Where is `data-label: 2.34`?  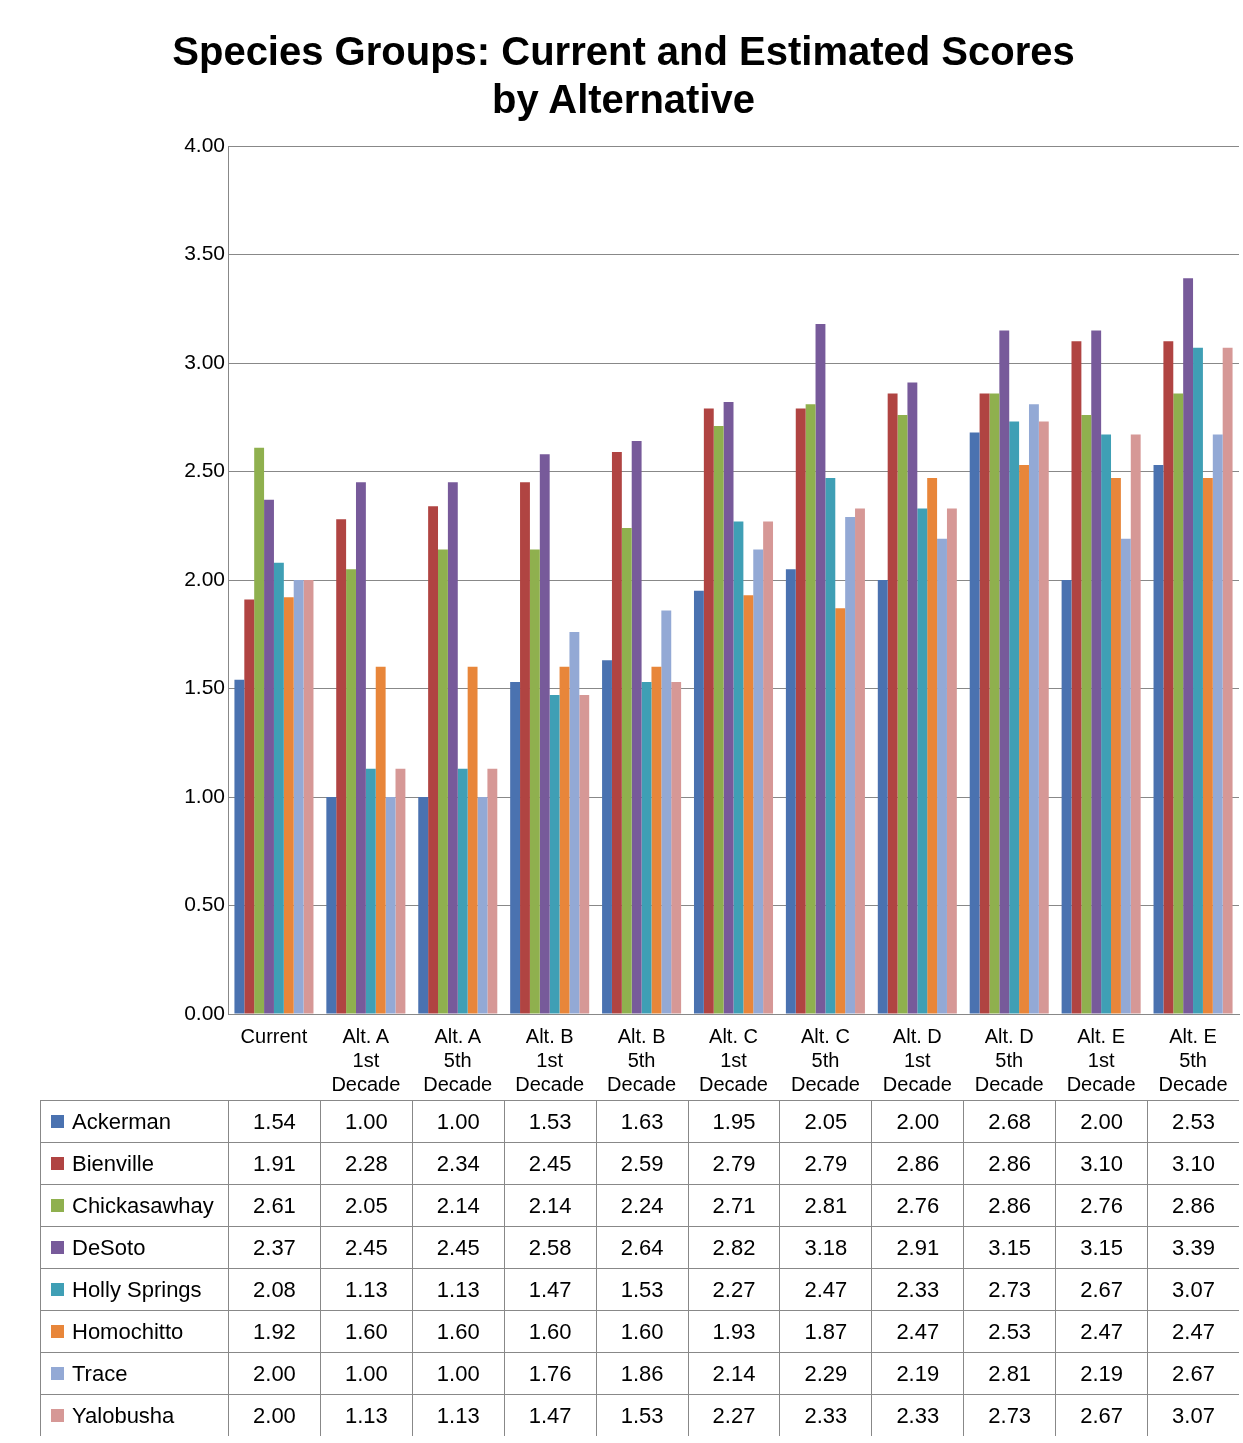 data-label: 2.34 is located at coordinates (457, 1163).